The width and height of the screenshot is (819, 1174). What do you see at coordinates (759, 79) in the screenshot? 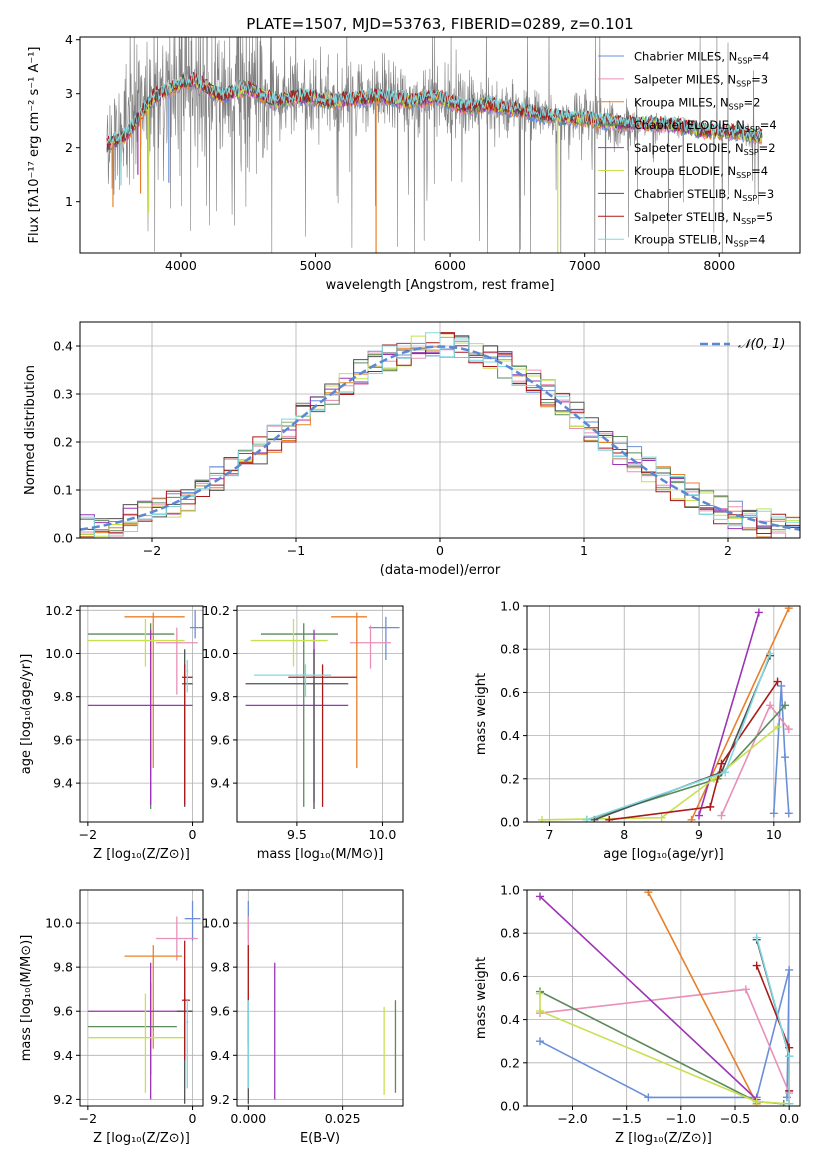
I see `legend-nssp: =3` at bounding box center [759, 79].